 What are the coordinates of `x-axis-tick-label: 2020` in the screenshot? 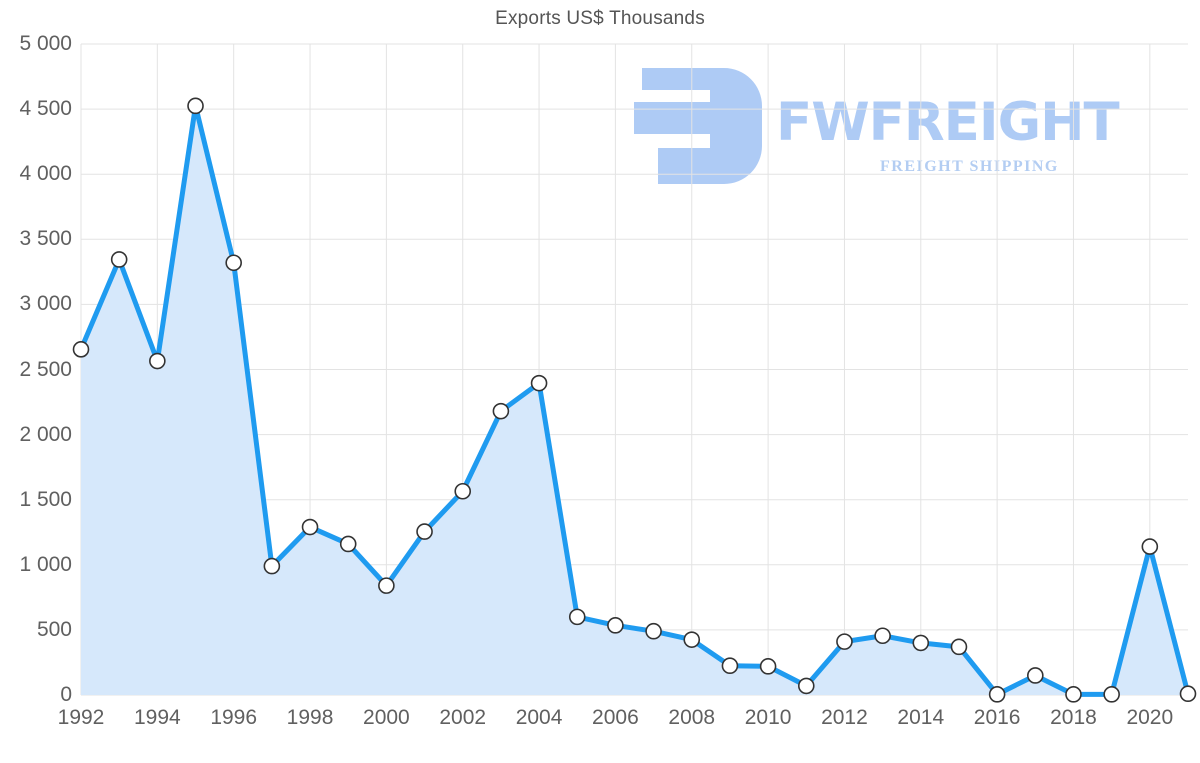 It's located at (1150, 717).